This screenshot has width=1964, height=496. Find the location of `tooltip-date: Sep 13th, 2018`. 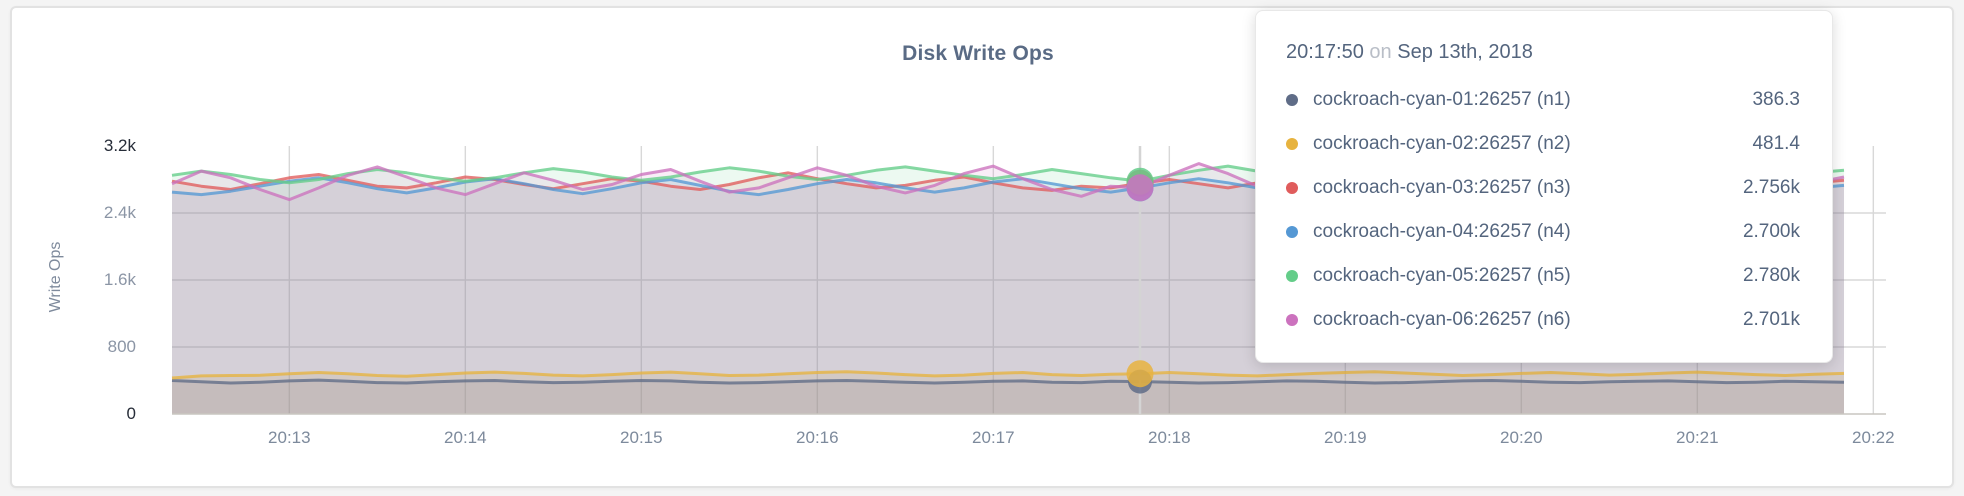

tooltip-date: Sep 13th, 2018 is located at coordinates (1465, 52).